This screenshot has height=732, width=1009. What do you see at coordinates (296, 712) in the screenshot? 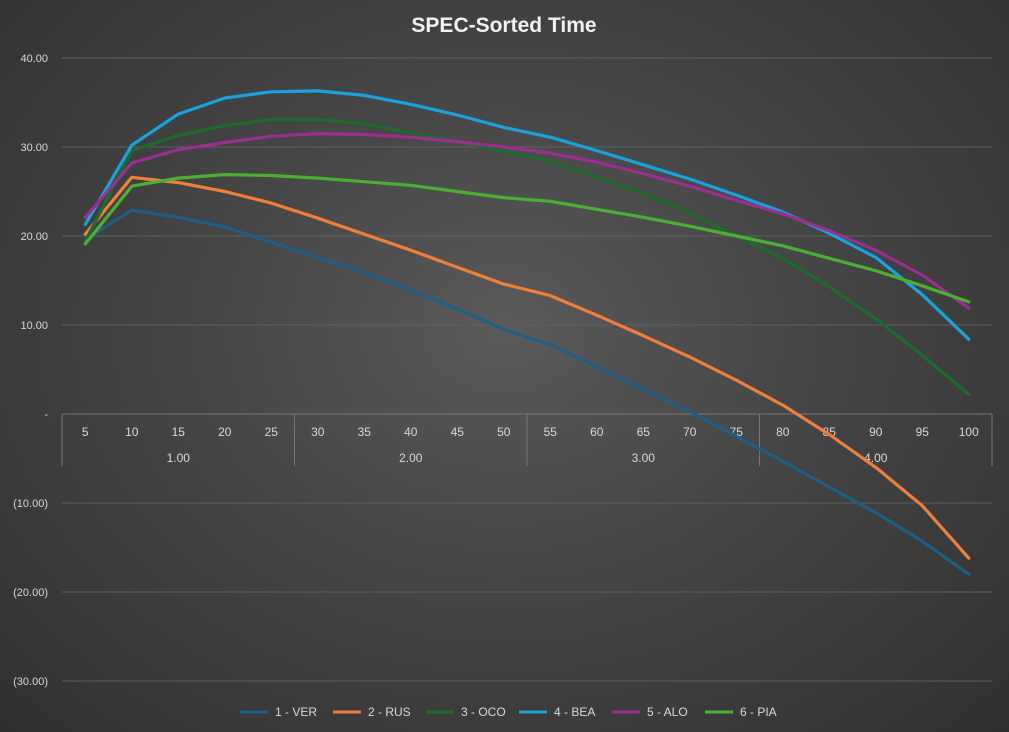
I see `legend-label: 1 - VER` at bounding box center [296, 712].